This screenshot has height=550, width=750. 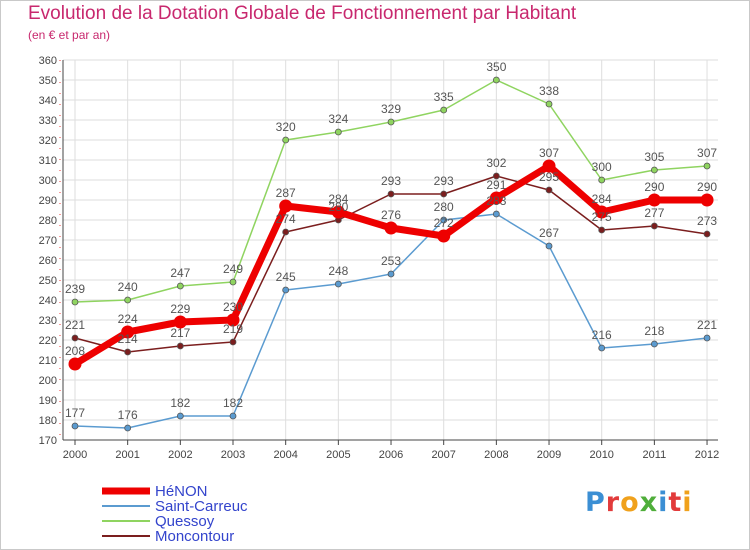 What do you see at coordinates (707, 455) in the screenshot?
I see `x-tick-label: 2012` at bounding box center [707, 455].